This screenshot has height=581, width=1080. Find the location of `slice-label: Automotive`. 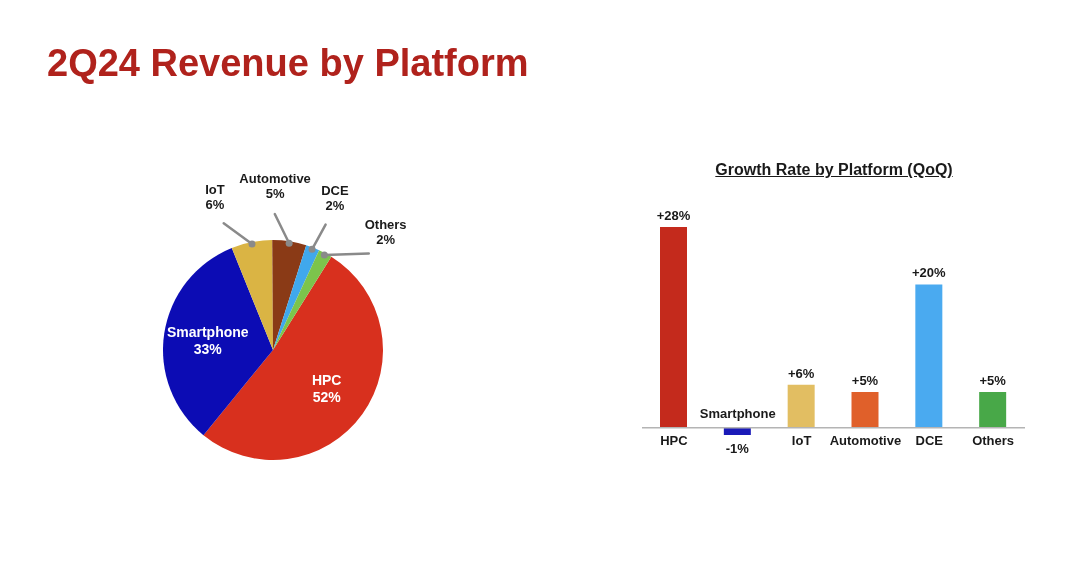

slice-label: Automotive is located at coordinates (275, 179).